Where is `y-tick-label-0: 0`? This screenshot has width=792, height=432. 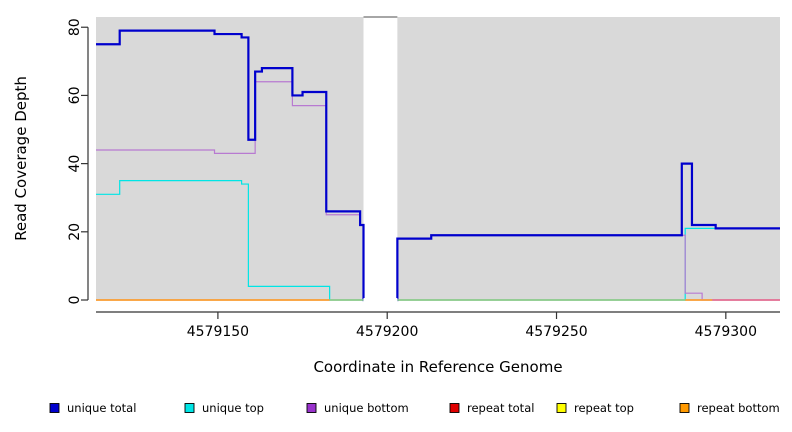
y-tick-label-0: 0 is located at coordinates (75, 300).